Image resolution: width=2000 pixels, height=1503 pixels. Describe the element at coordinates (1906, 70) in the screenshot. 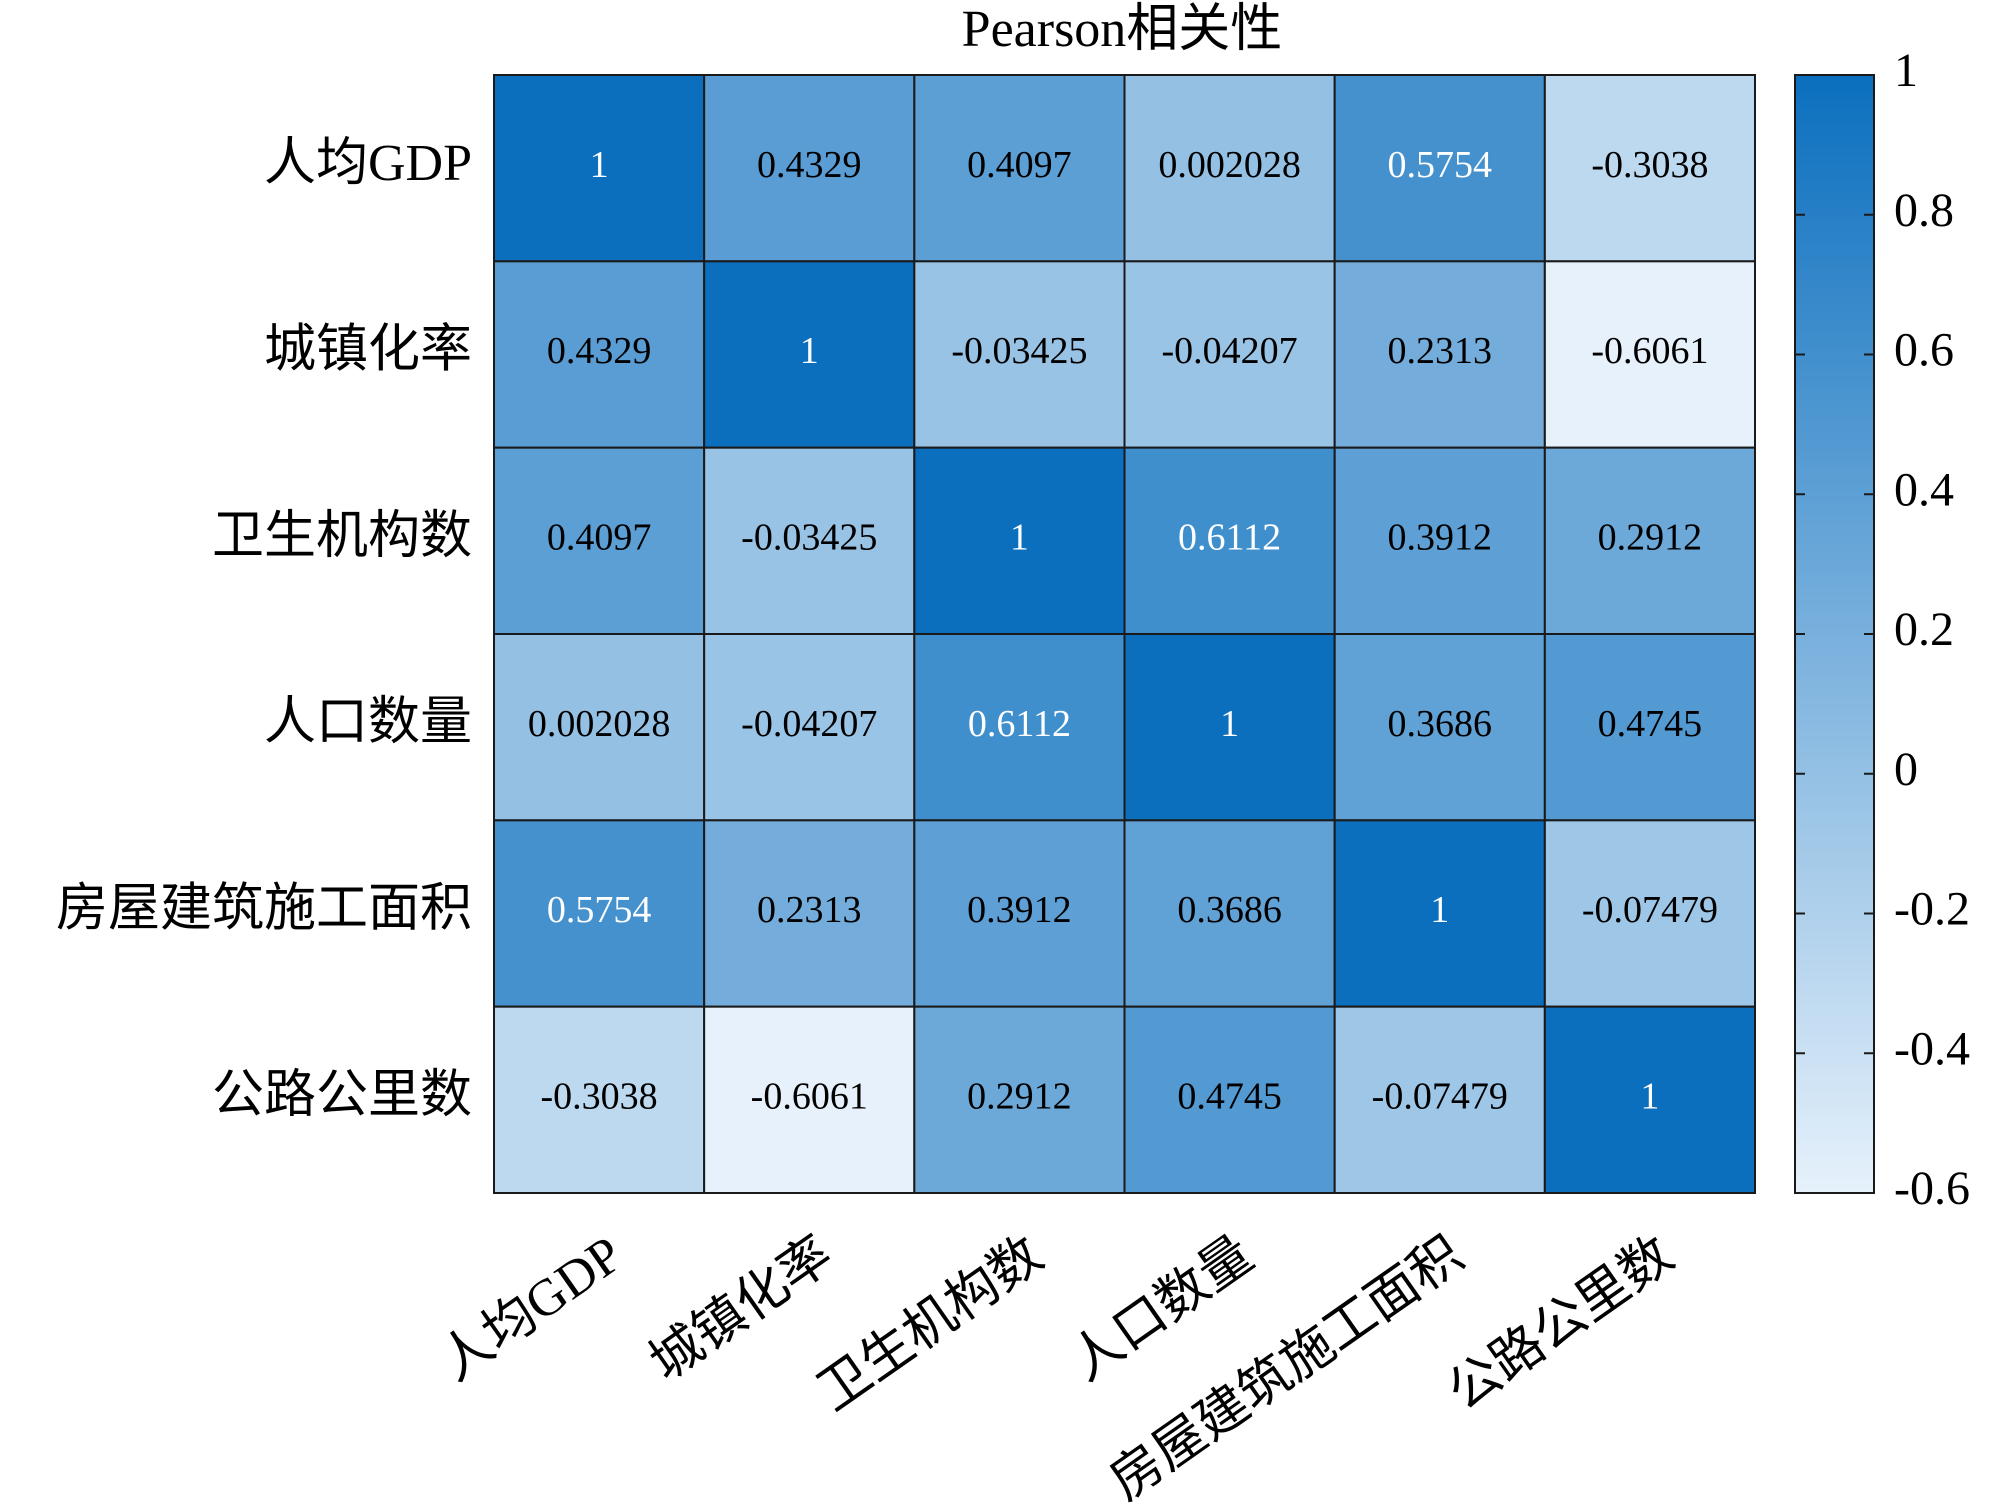

I see `colorbar-tick-label: 1` at that location.